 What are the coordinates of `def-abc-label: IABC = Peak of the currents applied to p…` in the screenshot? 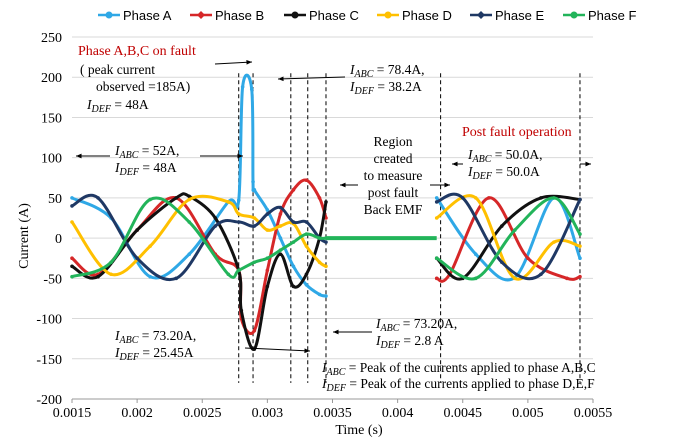 It's located at (458, 369).